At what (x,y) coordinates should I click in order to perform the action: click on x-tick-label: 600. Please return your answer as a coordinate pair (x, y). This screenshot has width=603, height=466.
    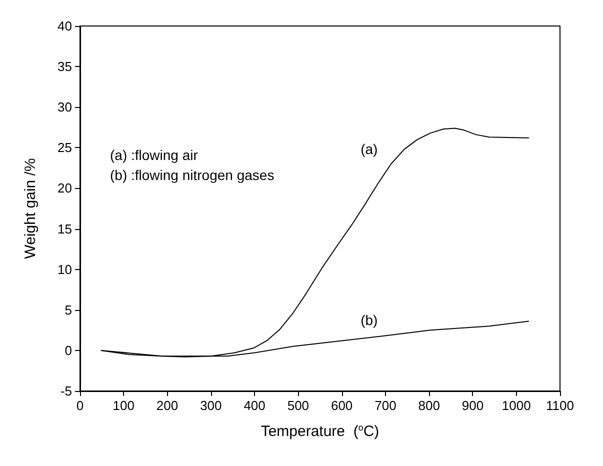
    Looking at the image, I should click on (341, 405).